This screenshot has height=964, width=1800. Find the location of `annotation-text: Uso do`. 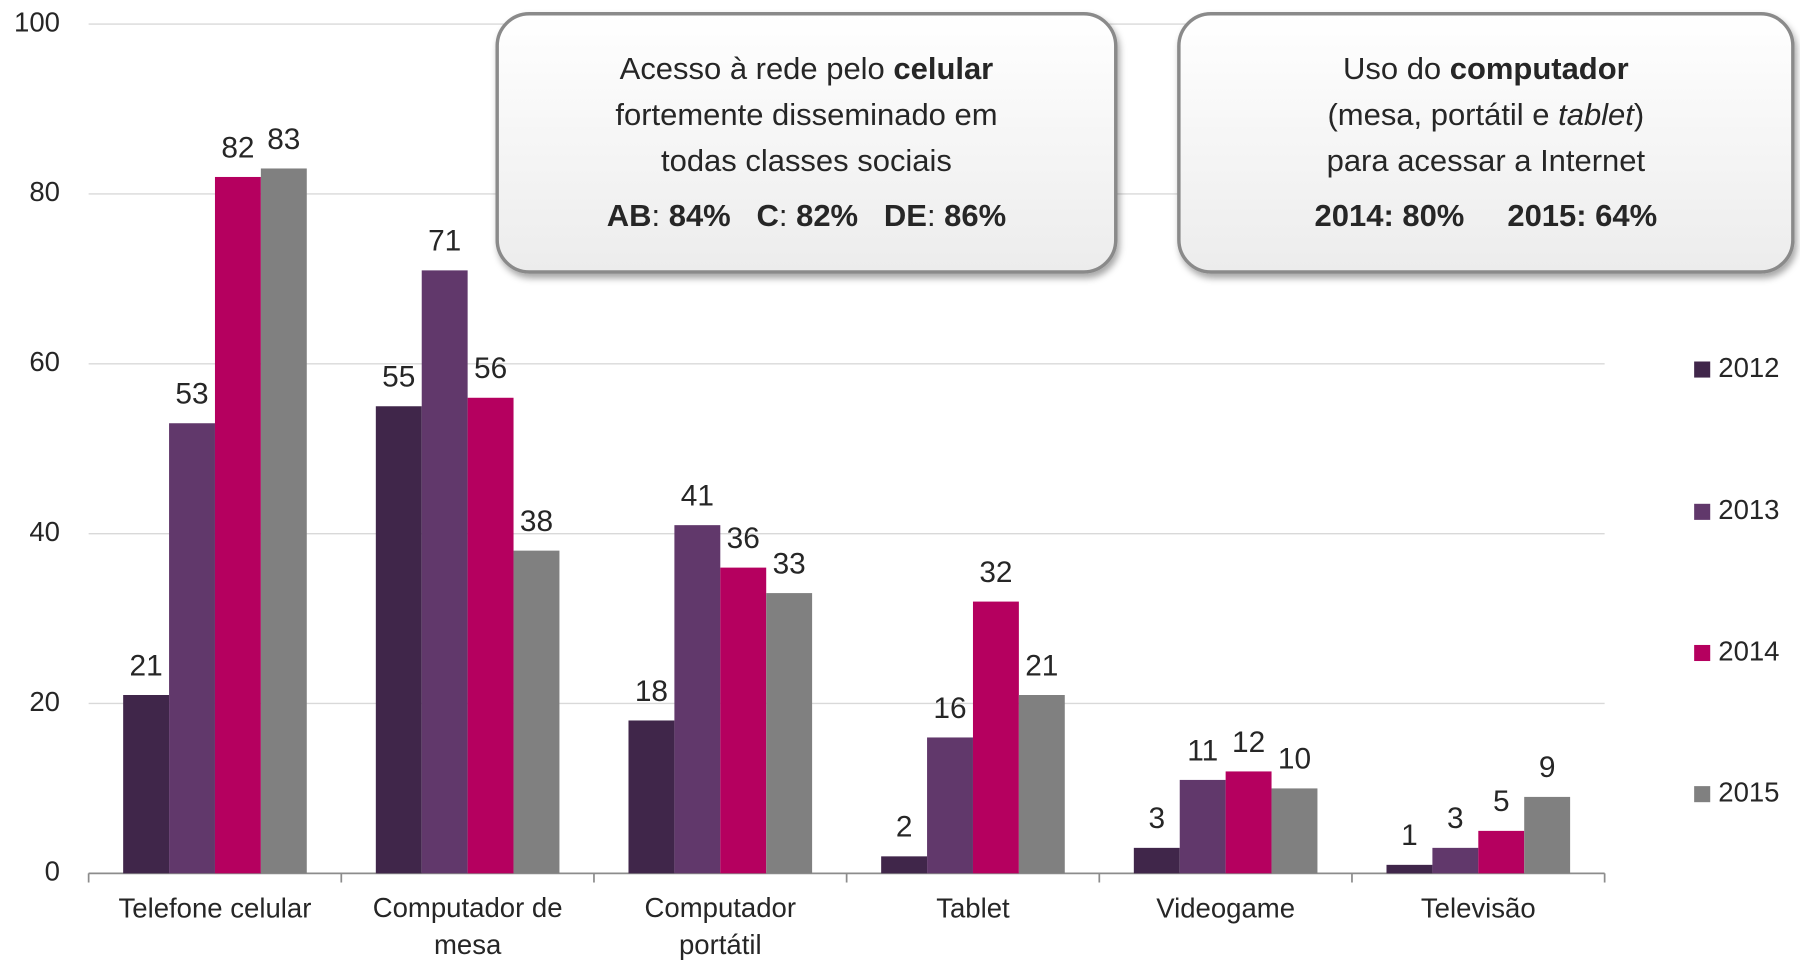

annotation-text: Uso do is located at coordinates (1396, 68).